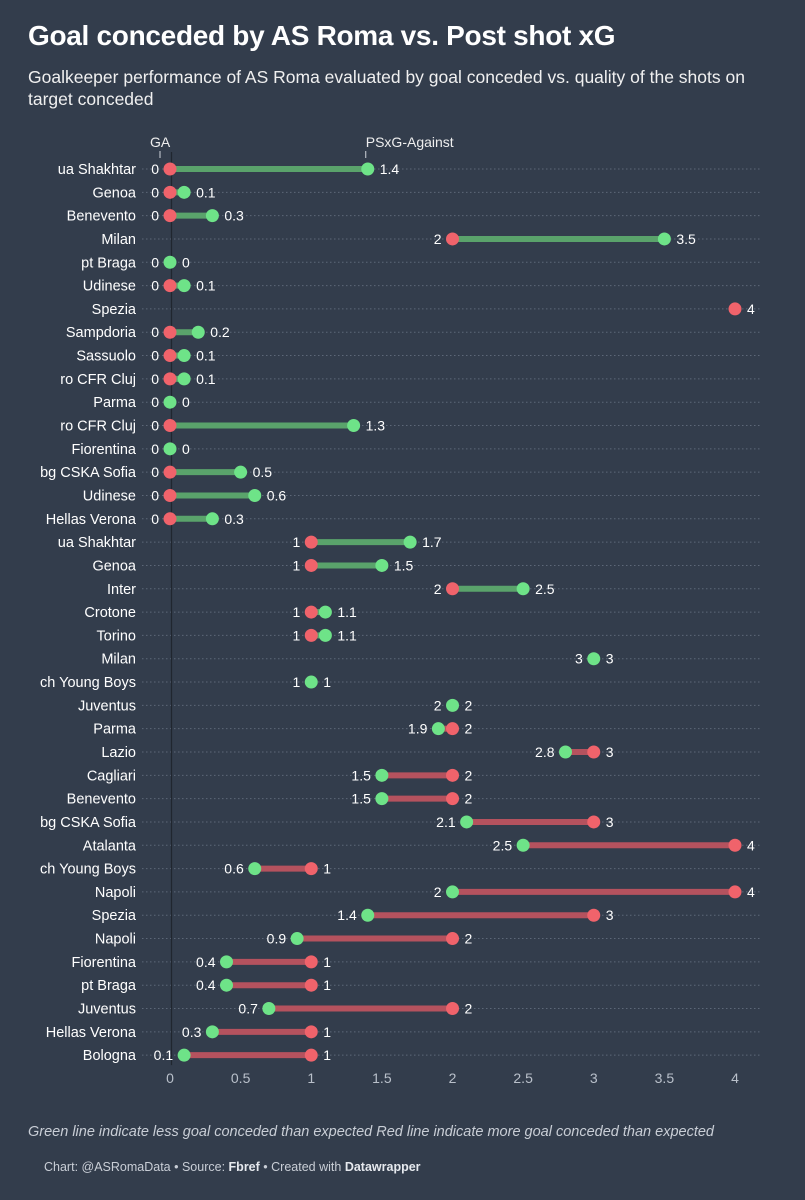 This screenshot has height=1200, width=805. I want to click on data-row: Milan 2 3.5, so click(398, 239).